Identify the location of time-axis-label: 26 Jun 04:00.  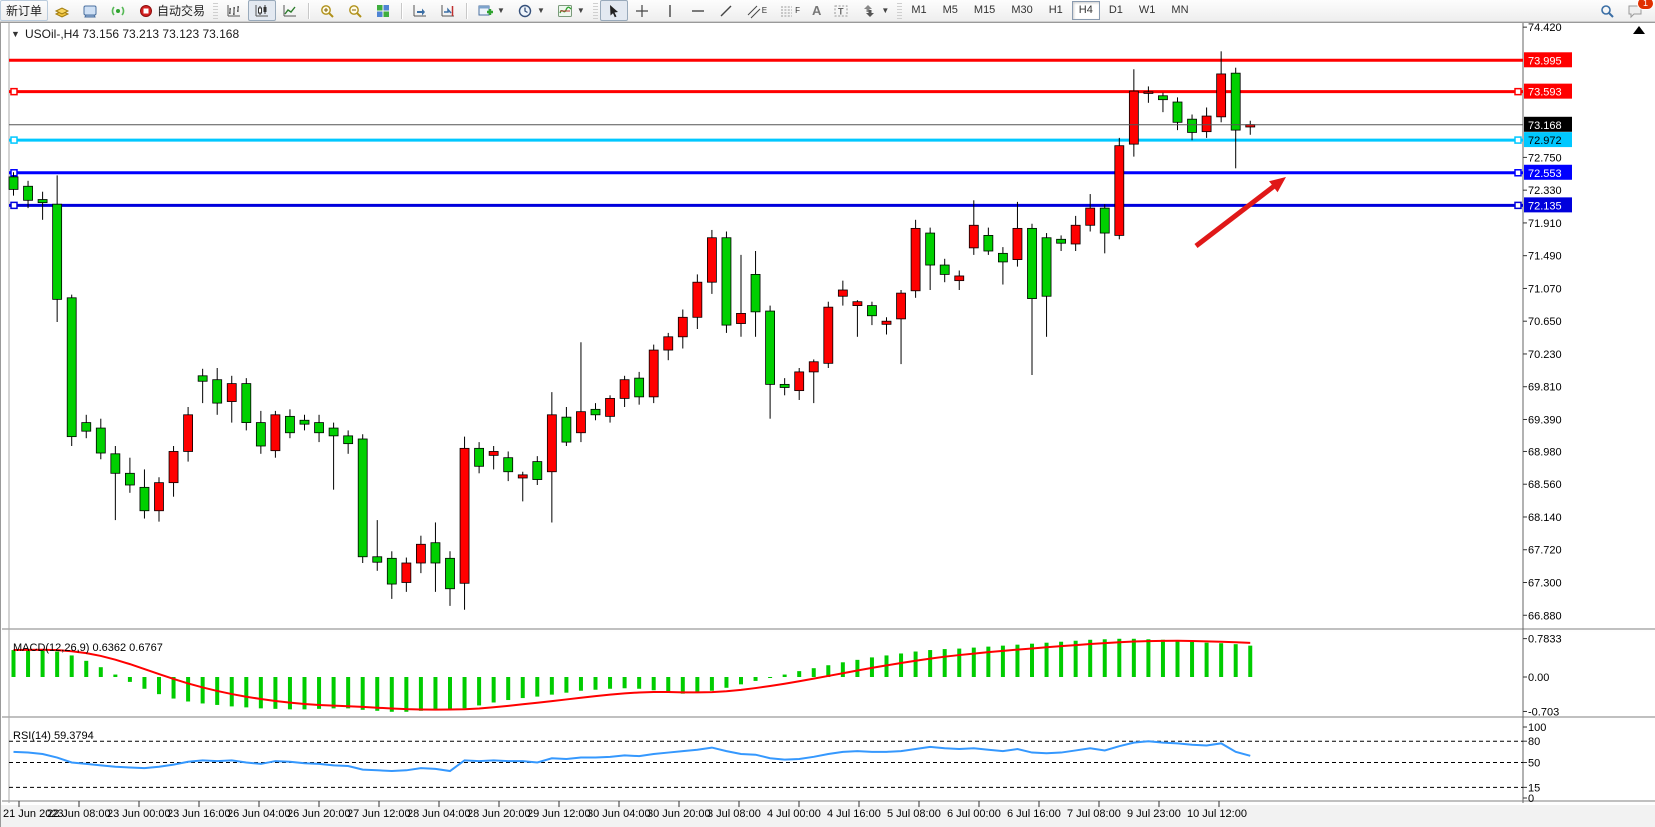
(259, 814).